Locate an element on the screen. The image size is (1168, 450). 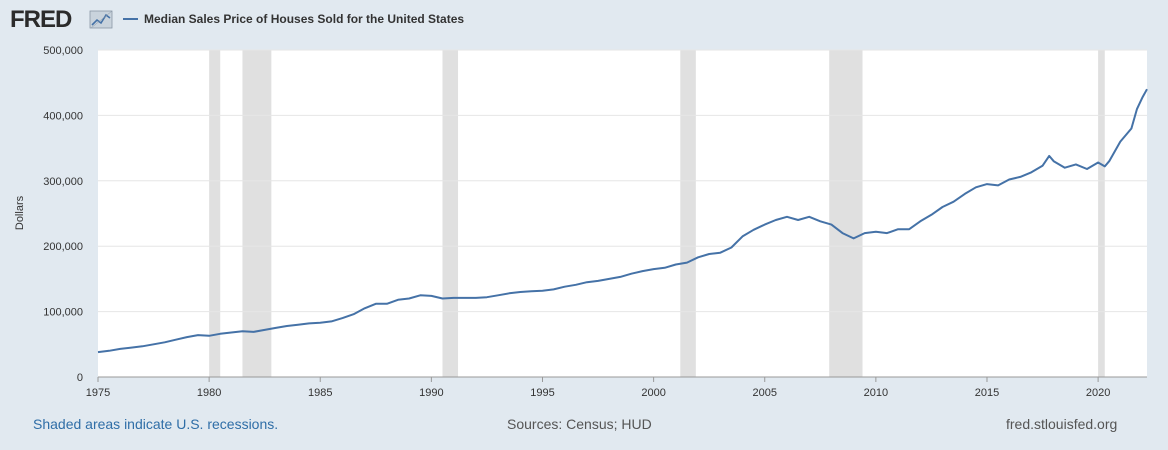
x-axis: 1975 1980 1985 1990 1995 2000 2005 2010 2015 2020 is located at coordinates (616, 387).